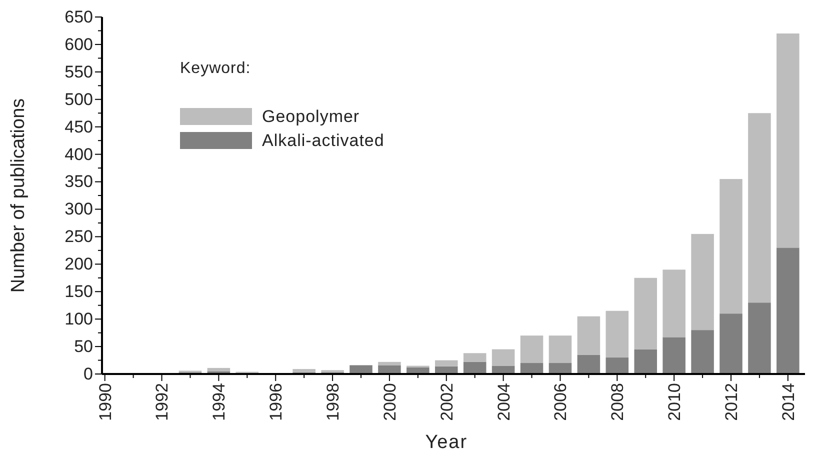 The image size is (817, 454). Describe the element at coordinates (215, 68) in the screenshot. I see `legend-title: Keyword:` at that location.